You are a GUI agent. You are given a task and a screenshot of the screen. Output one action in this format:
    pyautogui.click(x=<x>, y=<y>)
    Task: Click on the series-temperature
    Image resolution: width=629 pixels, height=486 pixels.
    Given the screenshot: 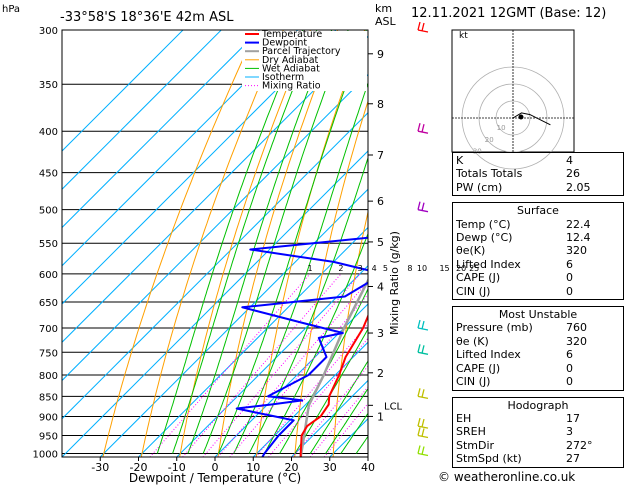 What is the action you would take?
    pyautogui.click(x=333, y=385)
    